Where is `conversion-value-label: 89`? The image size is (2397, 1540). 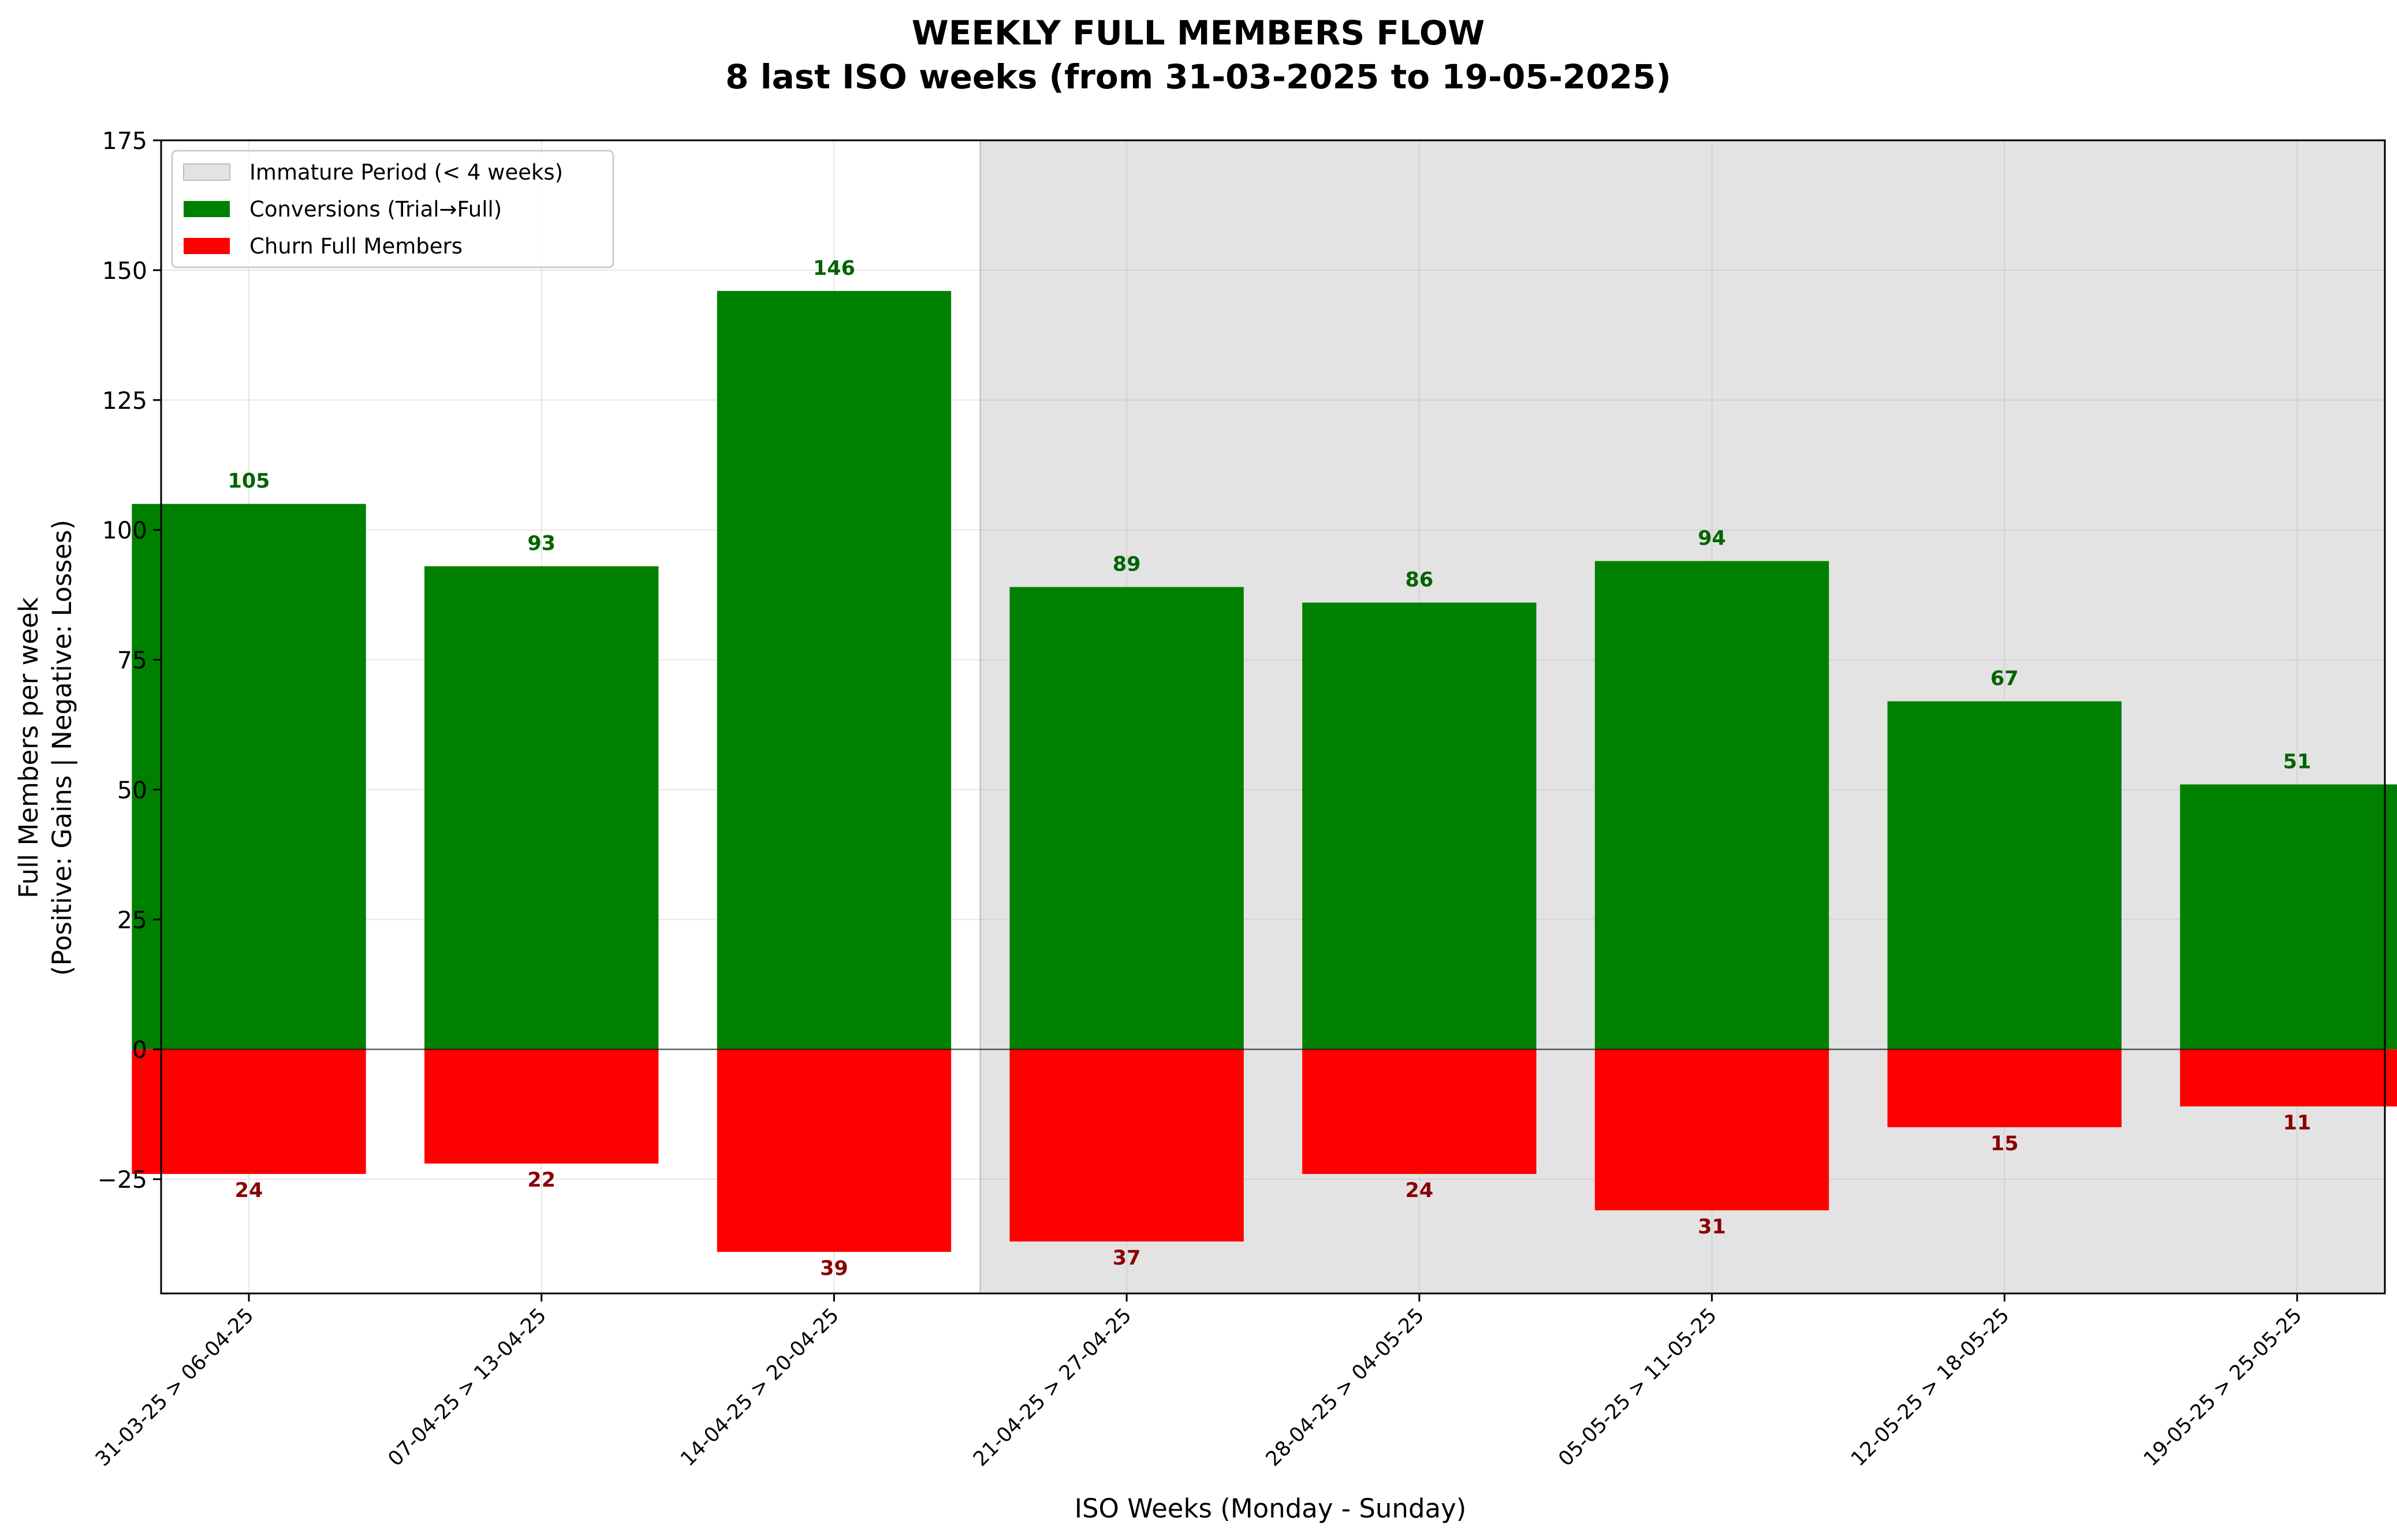 conversion-value-label: 89 is located at coordinates (1127, 564).